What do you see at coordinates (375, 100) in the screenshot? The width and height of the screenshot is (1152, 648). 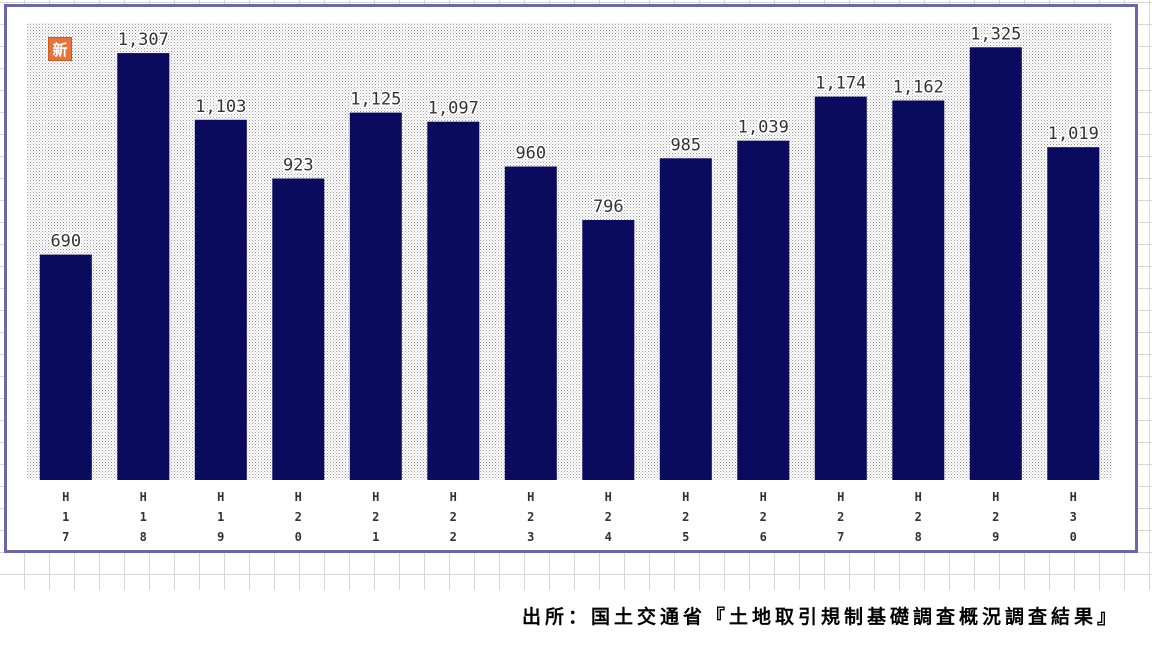 I see `data-label-H21: 1,125` at bounding box center [375, 100].